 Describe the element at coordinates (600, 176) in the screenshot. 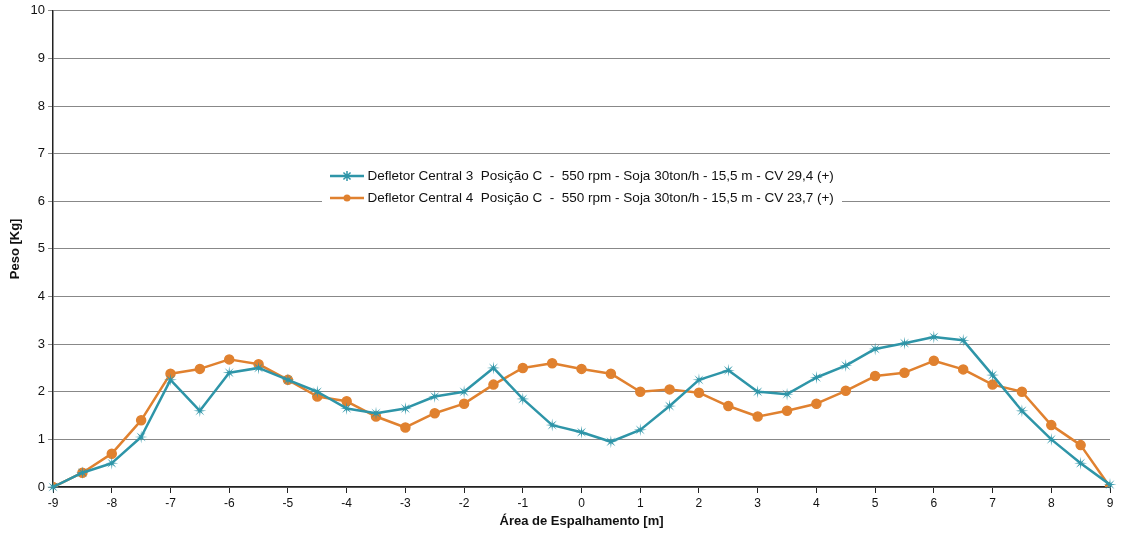

I see `legend-label: Defletor Central 3 Posição C - 550 rpm - Soja 30ton/h - 15,5 m - CV 29,4 (+)` at that location.